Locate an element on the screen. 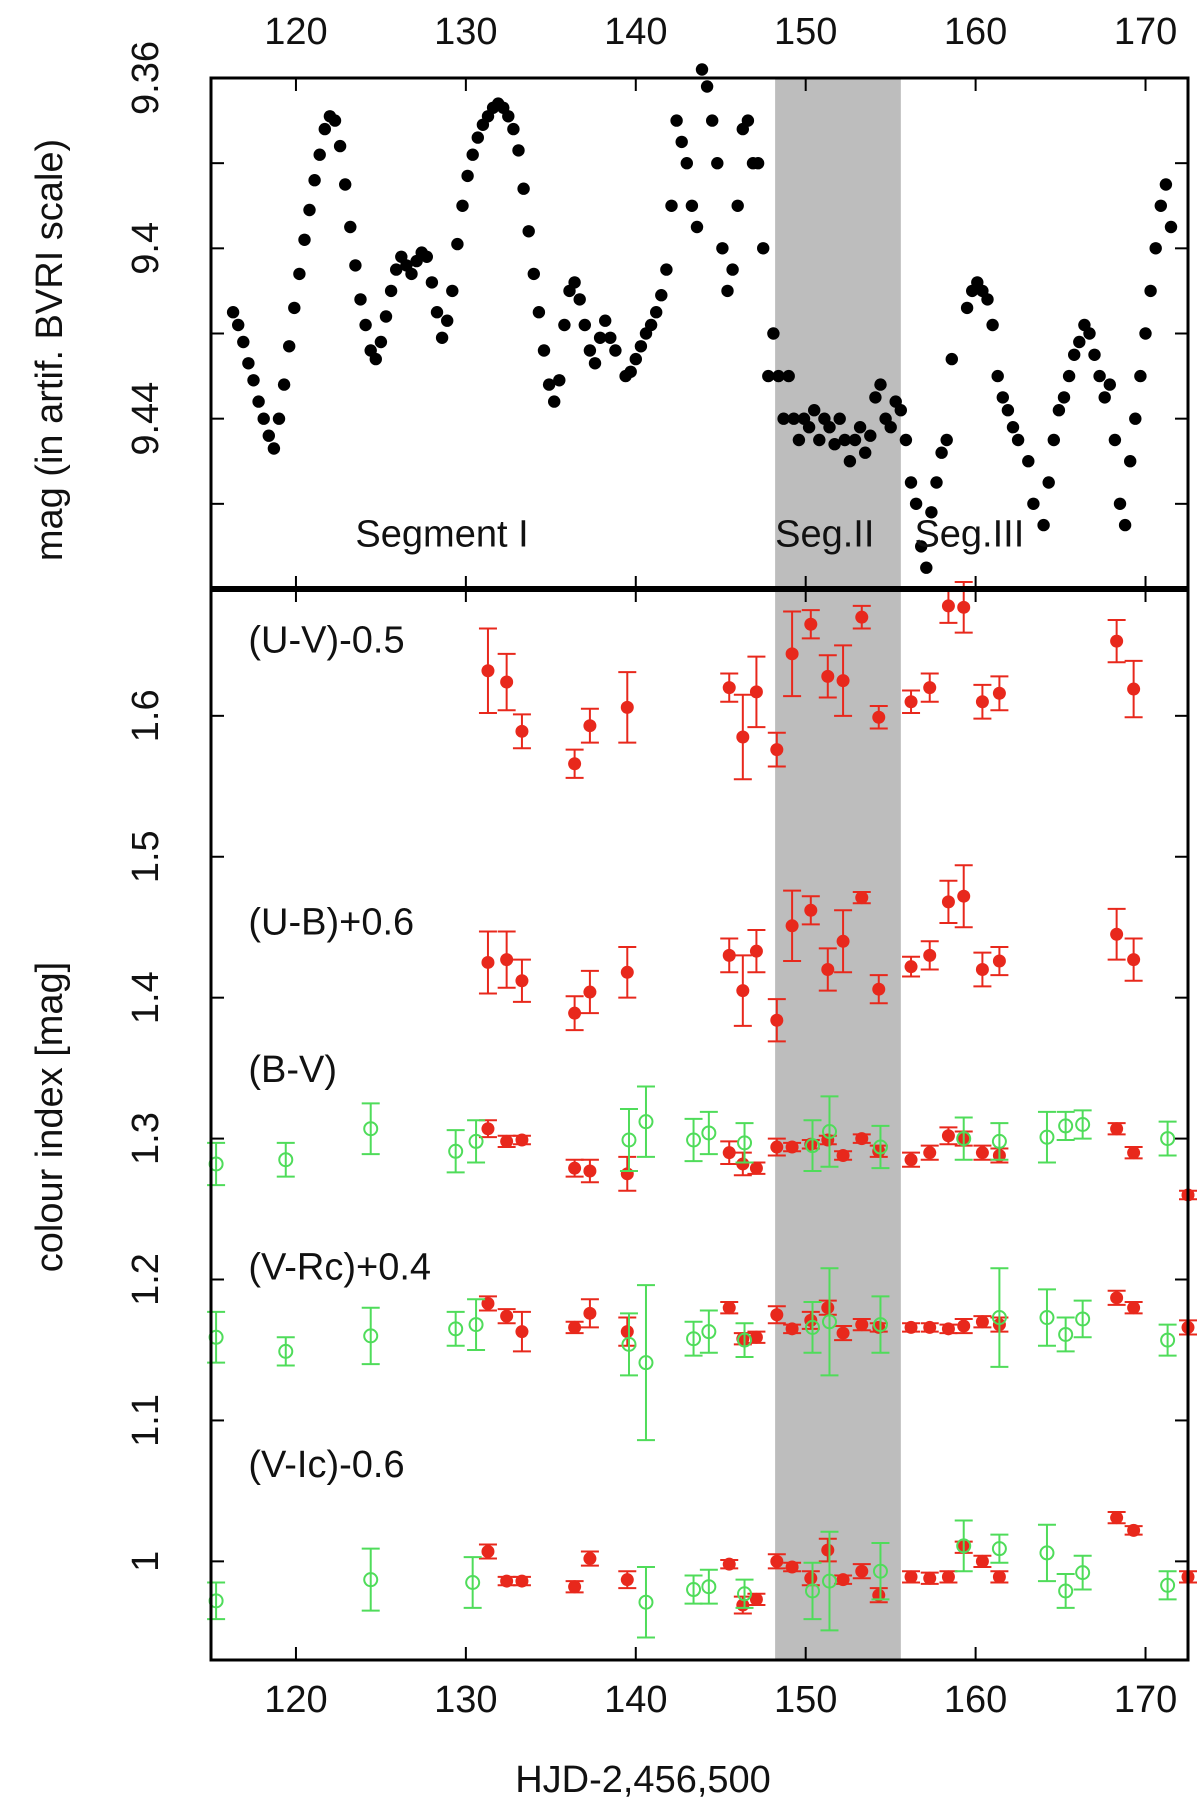 This screenshot has width=1200, height=1806. segment-label: Seg.III is located at coordinates (969, 534).